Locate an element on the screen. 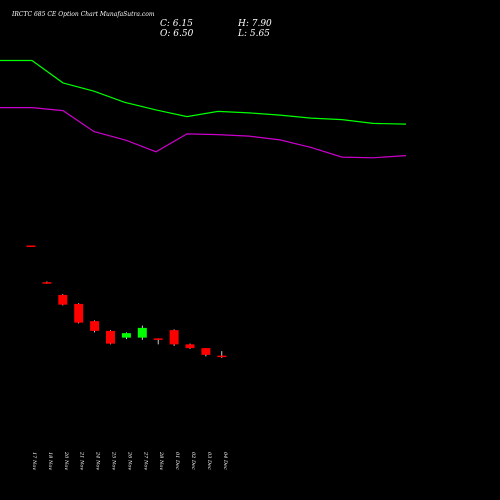  x-tick-label: 03 Dec is located at coordinates (209, 461).